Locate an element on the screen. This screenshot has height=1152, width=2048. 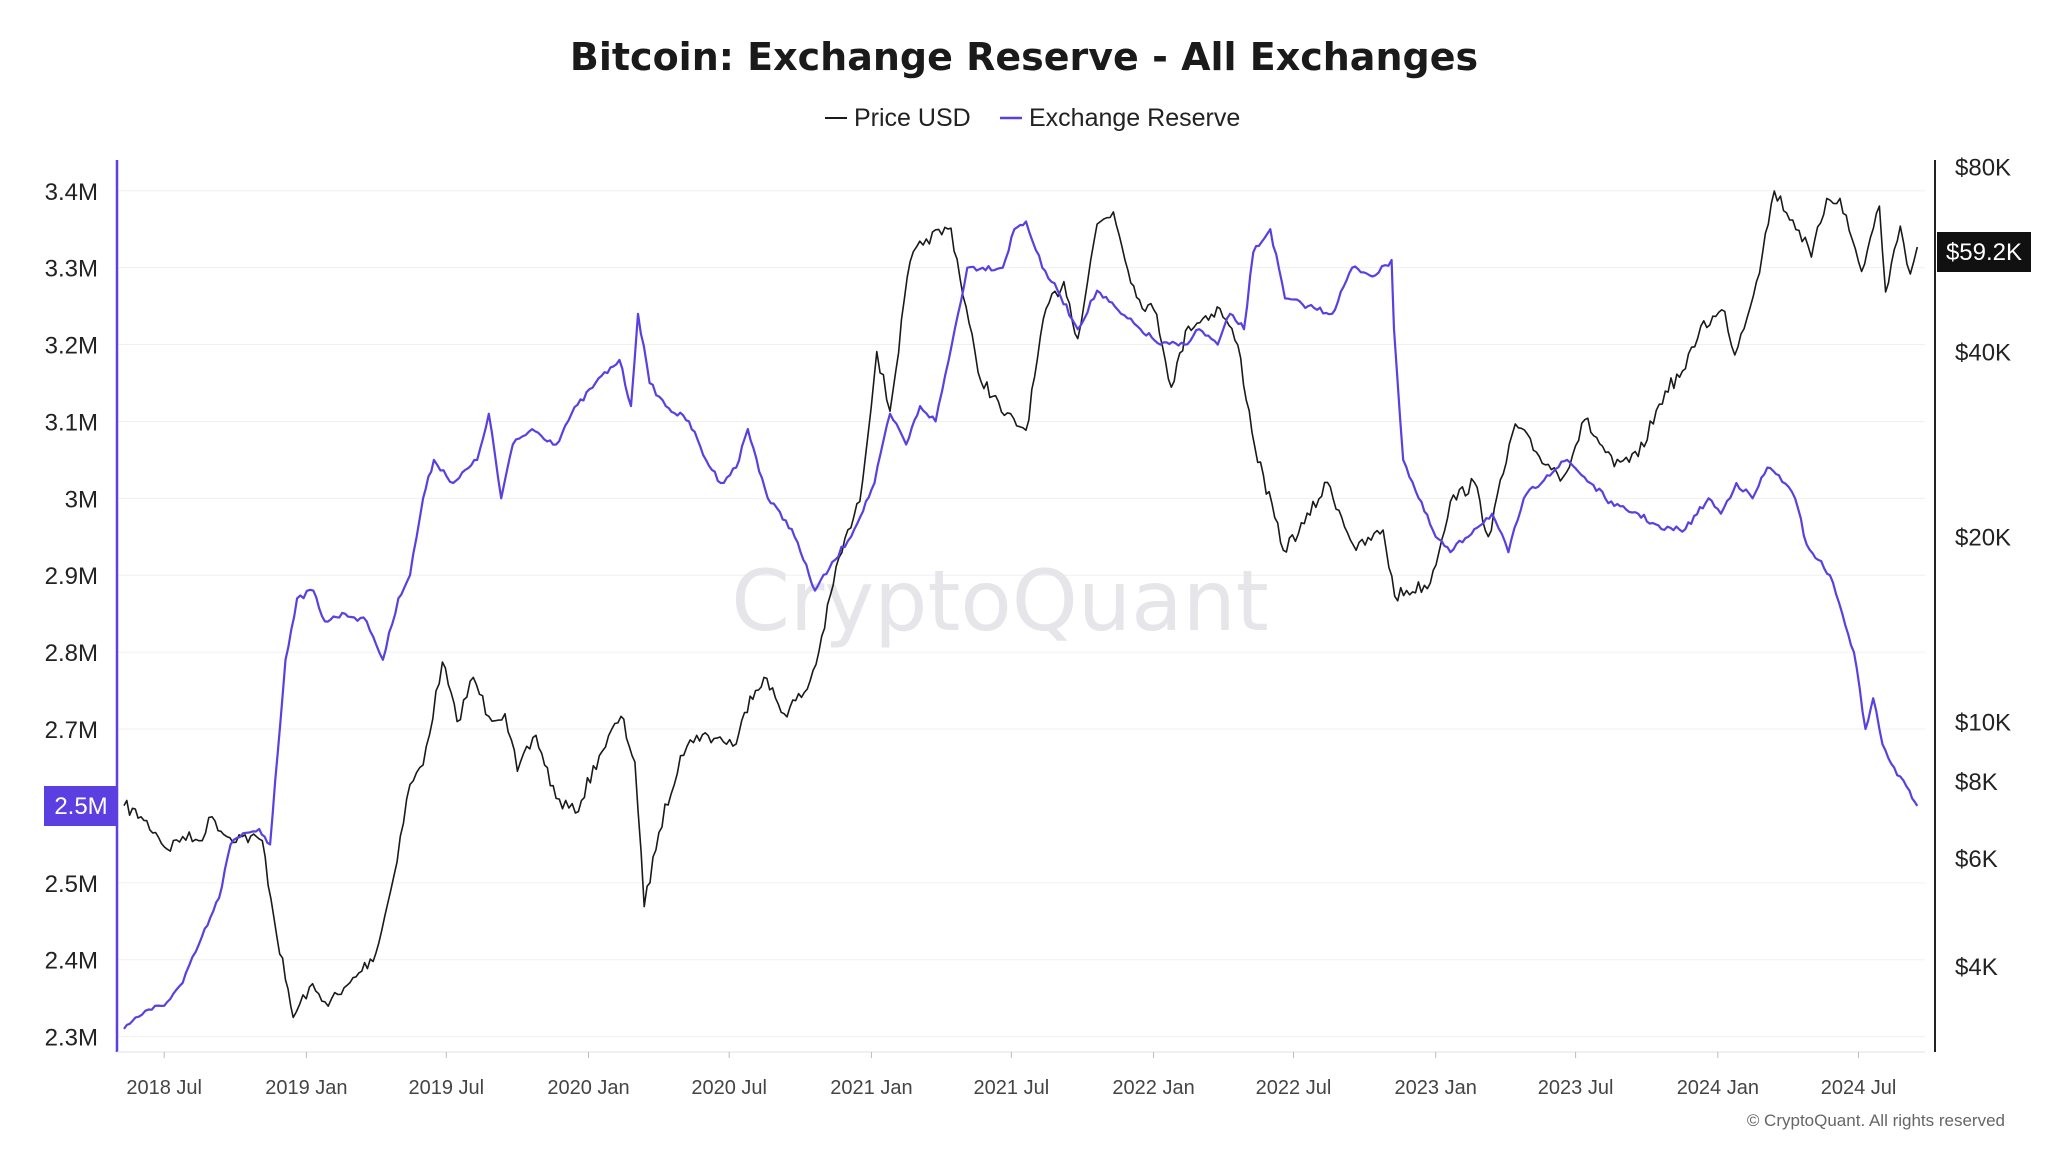
x-tick-label: 2020 Jan is located at coordinates (588, 1088).